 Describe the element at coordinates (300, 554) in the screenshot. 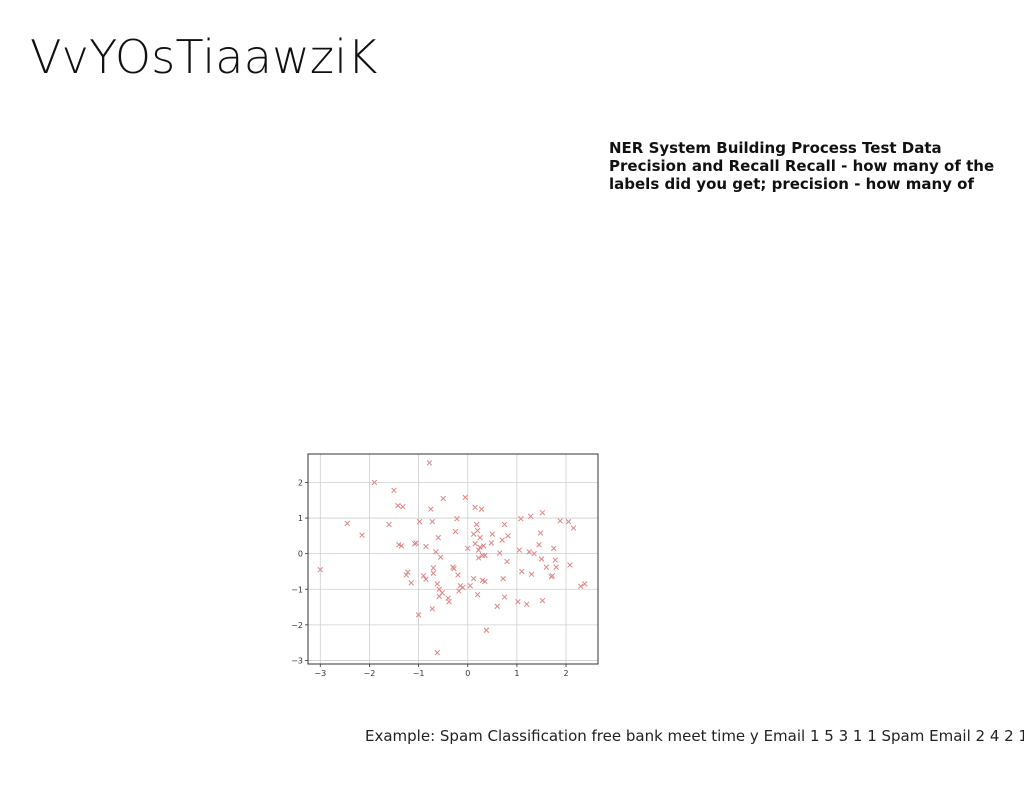

I see `y-tick-label: 0` at that location.